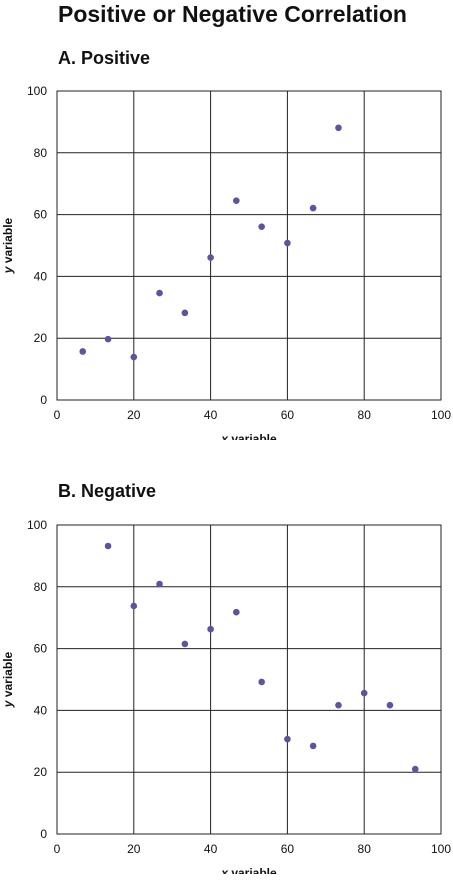  Describe the element at coordinates (134, 415) in the screenshot. I see `chart-a-x-tick-label: 20` at that location.